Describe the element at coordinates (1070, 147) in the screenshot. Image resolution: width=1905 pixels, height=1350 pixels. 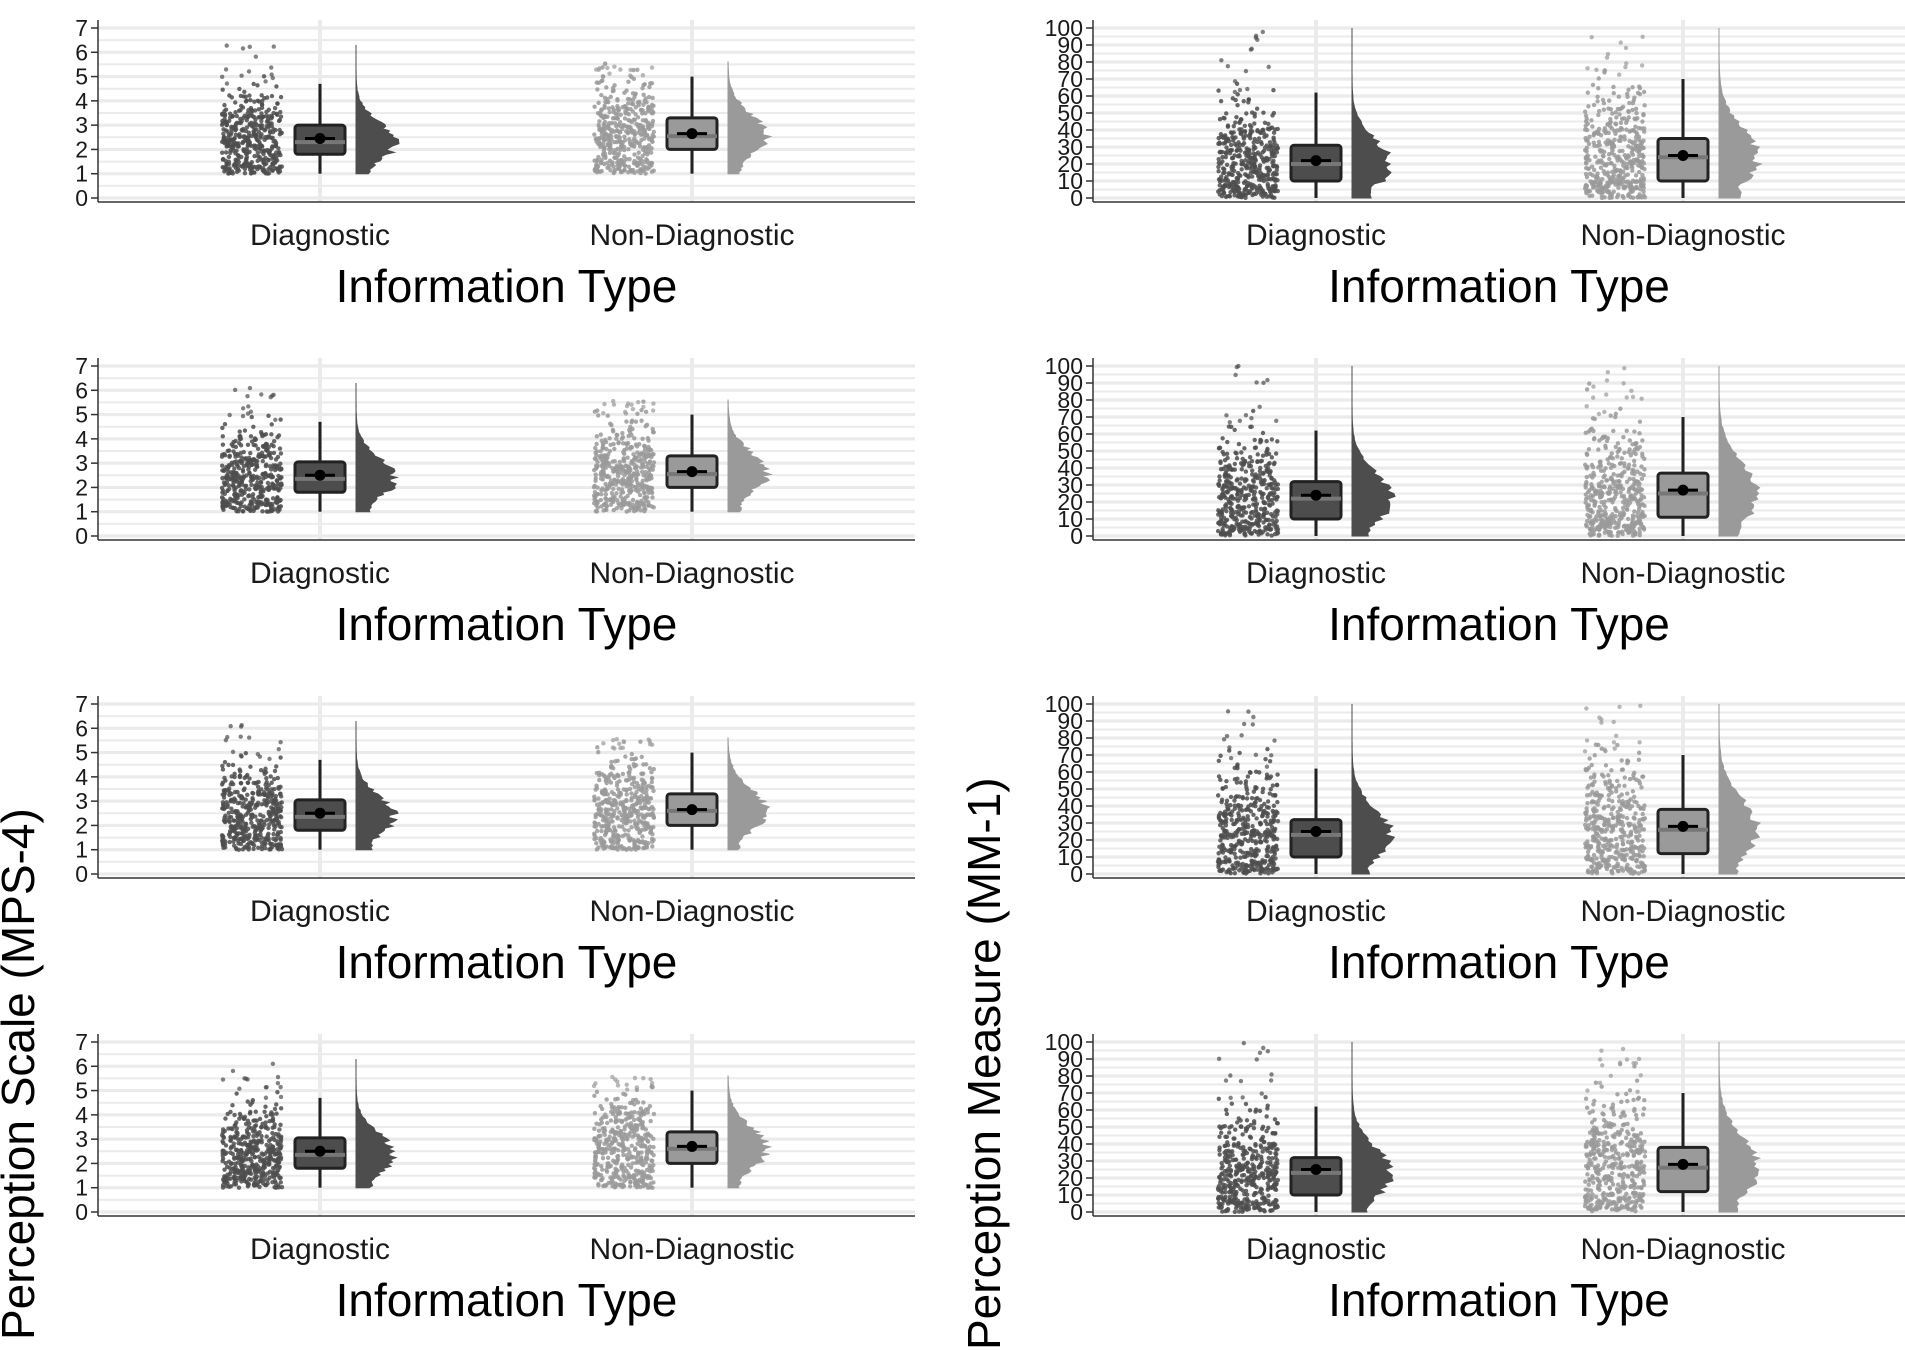
I see `y-tick-label: 30` at that location.